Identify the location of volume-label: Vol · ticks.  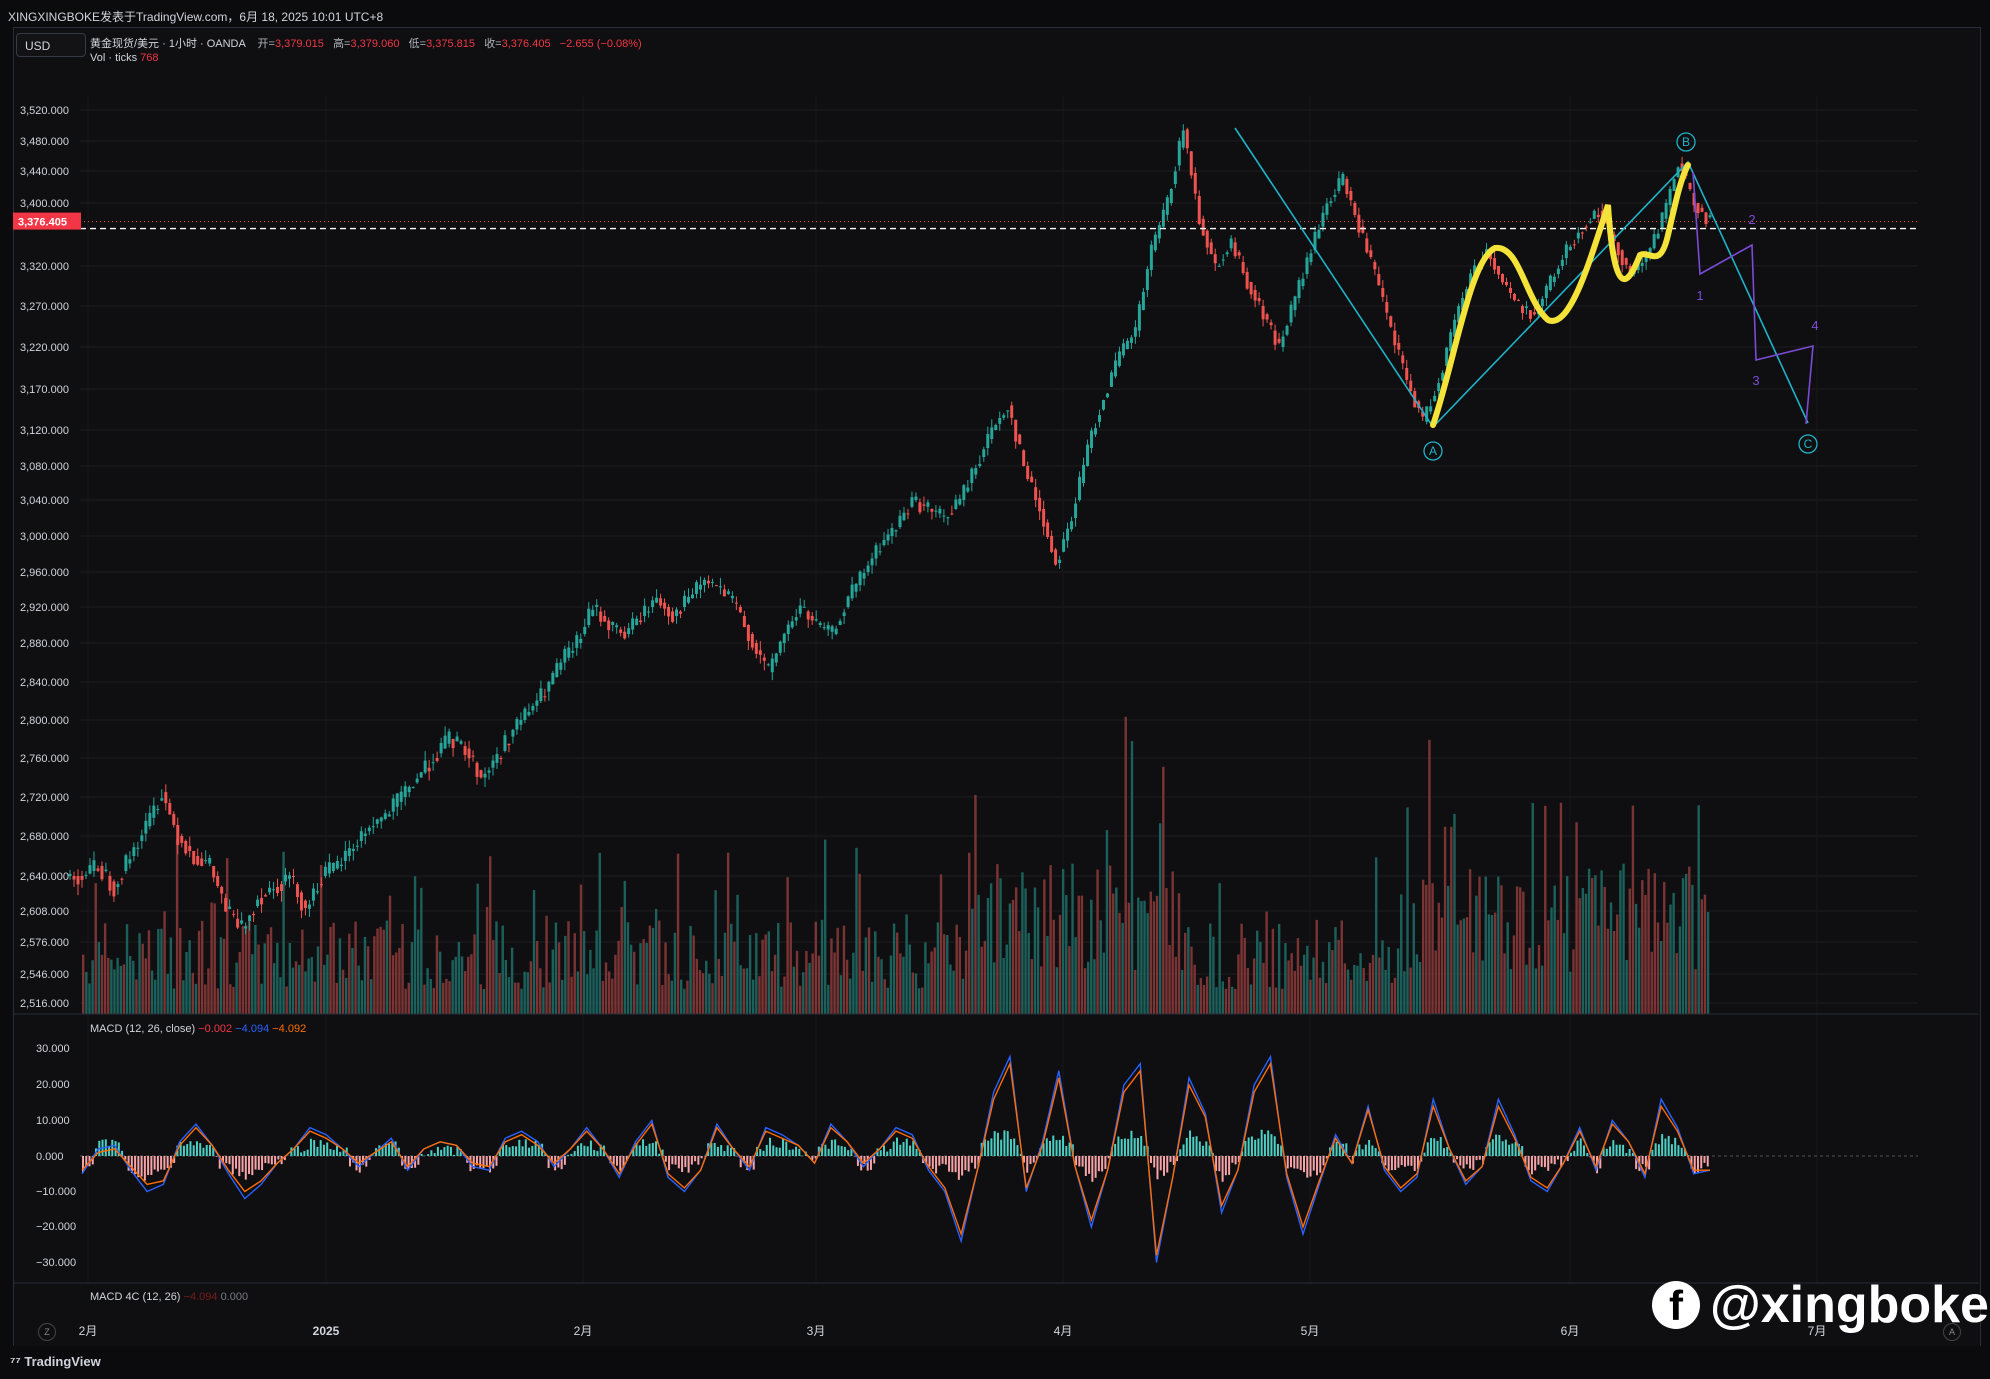
(114, 58).